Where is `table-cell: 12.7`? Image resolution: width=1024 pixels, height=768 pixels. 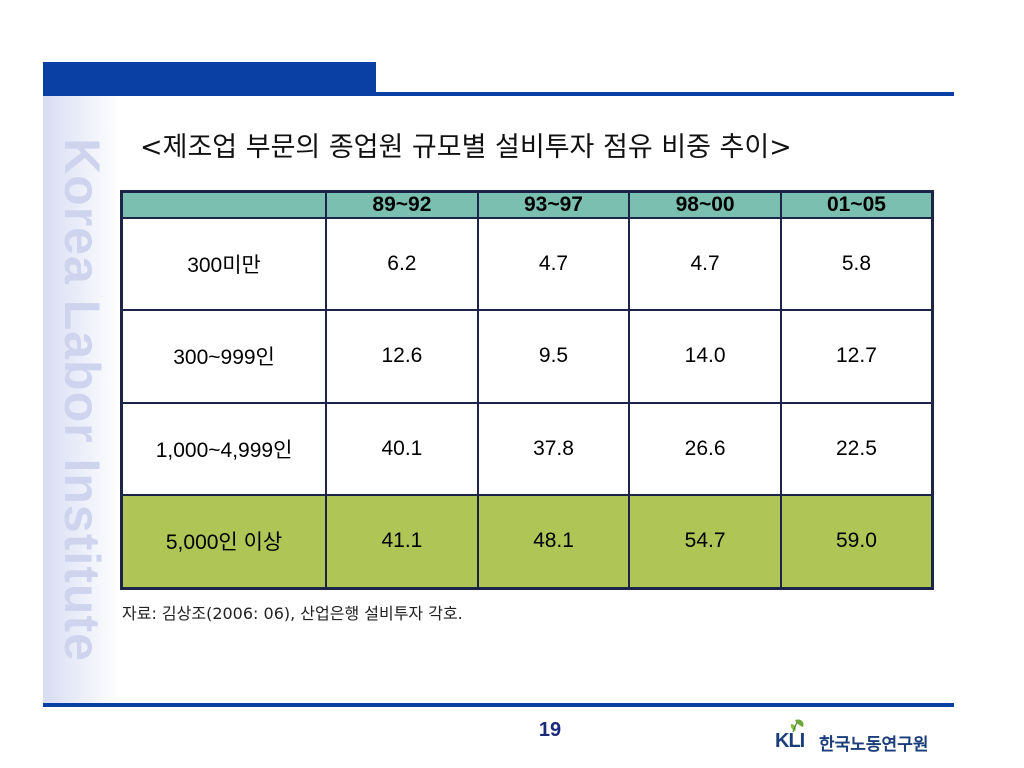
table-cell: 12.7 is located at coordinates (856, 356).